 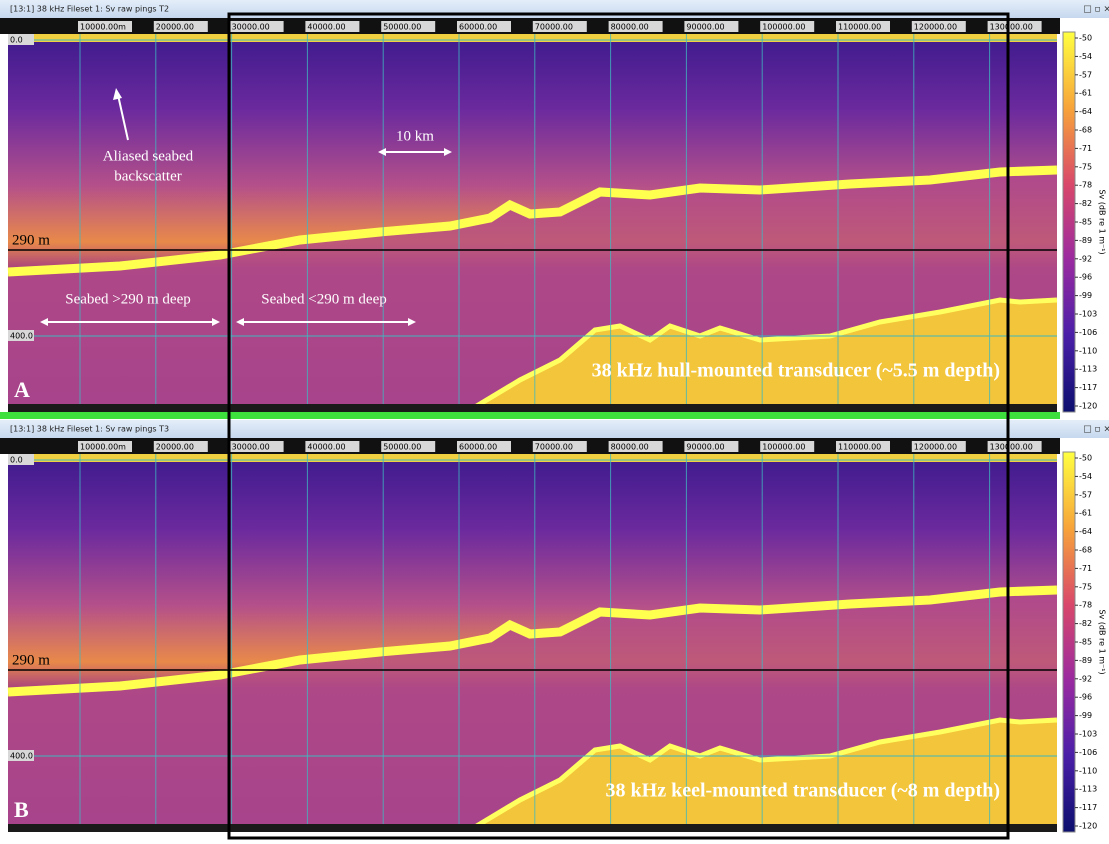 I want to click on annotation: Seabed <290 m deep, so click(x=324, y=299).